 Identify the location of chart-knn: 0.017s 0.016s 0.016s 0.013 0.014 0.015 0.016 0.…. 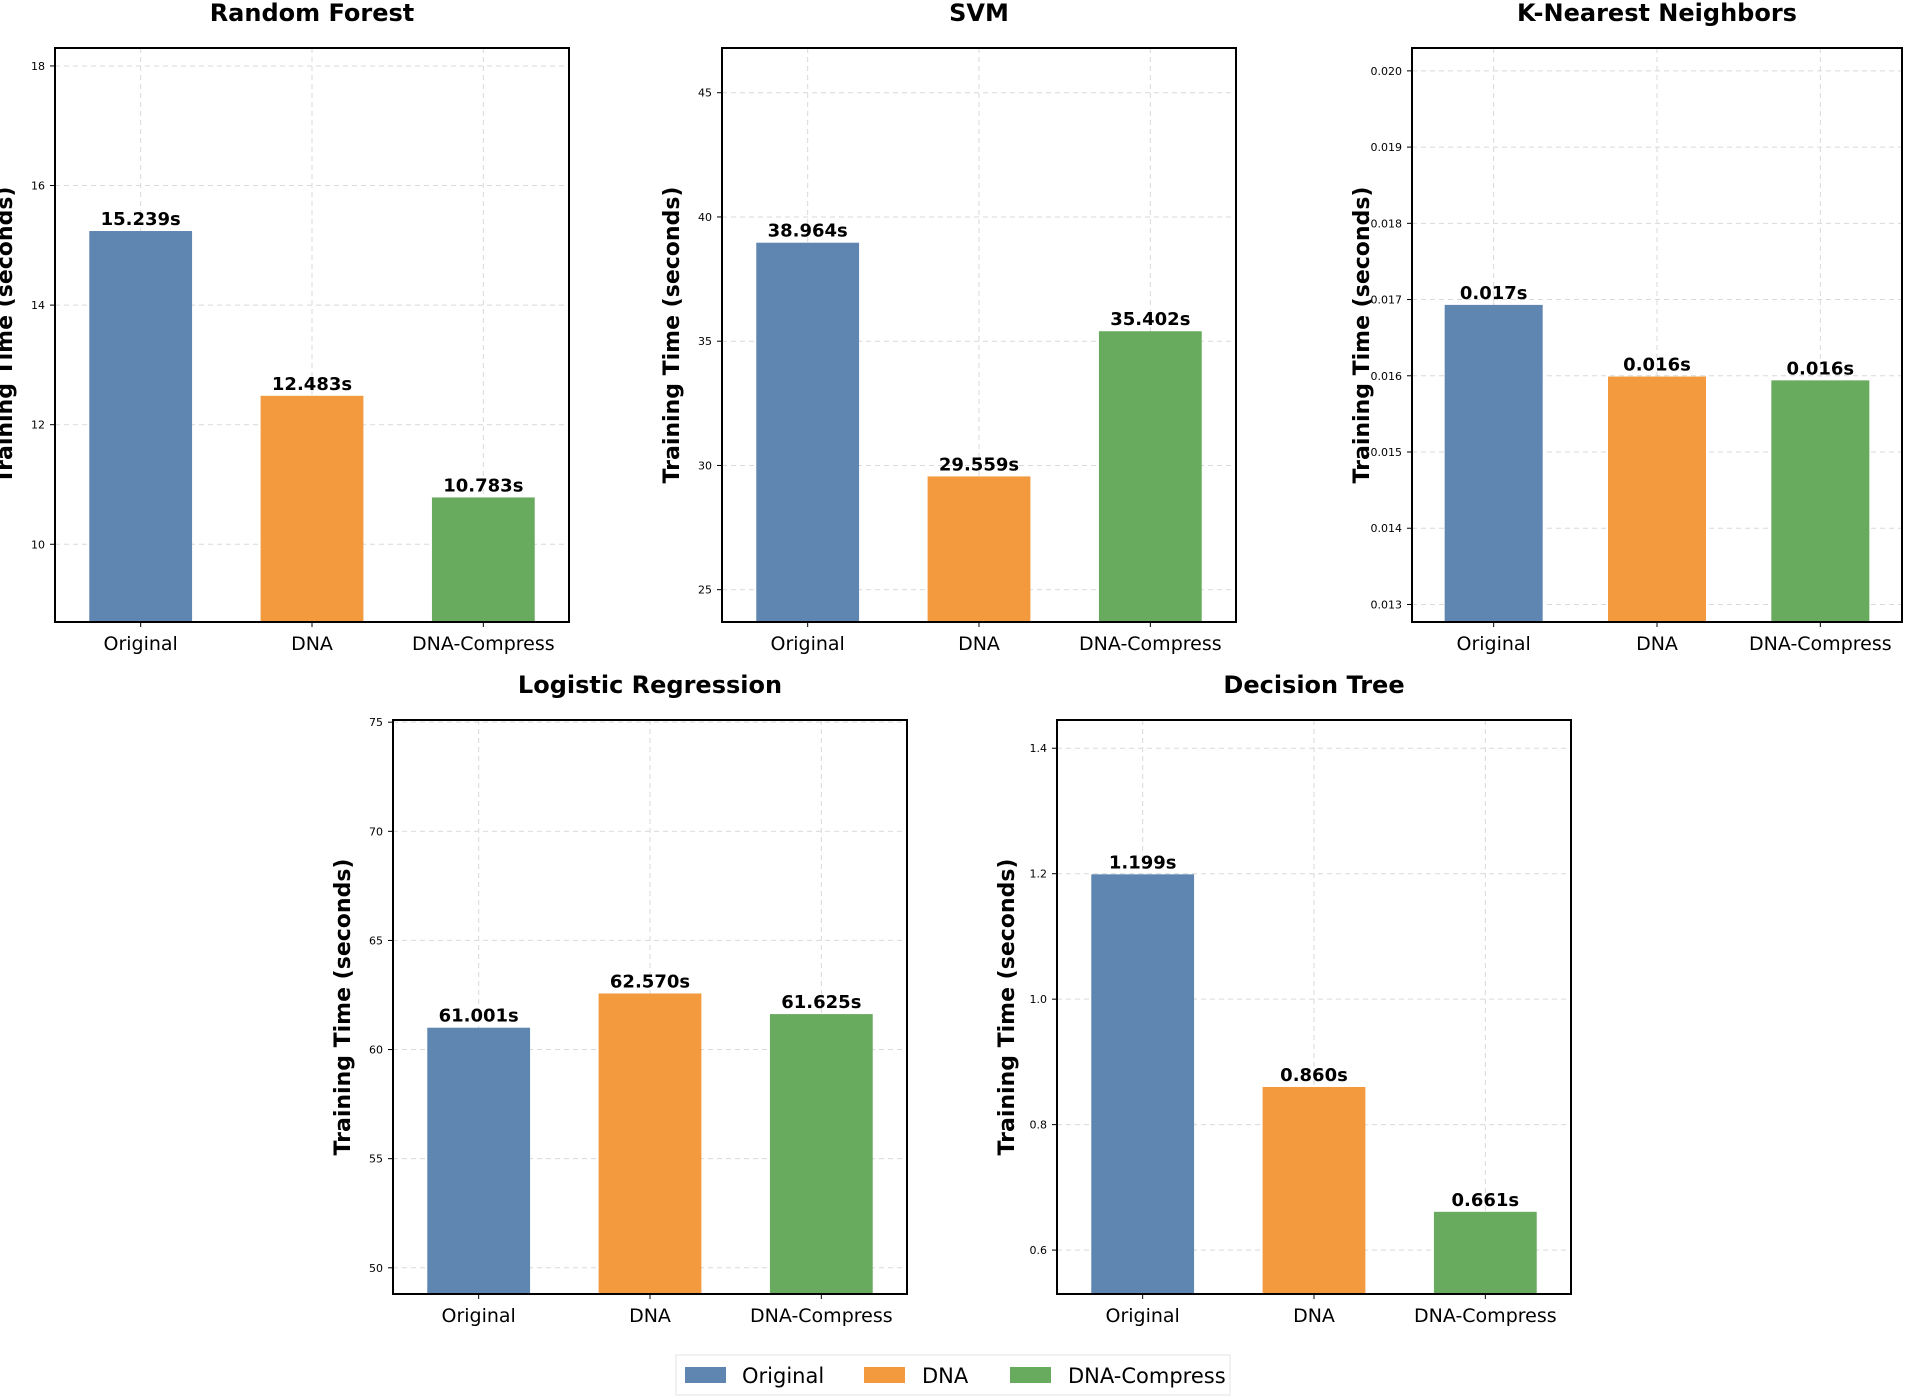
(1626, 327).